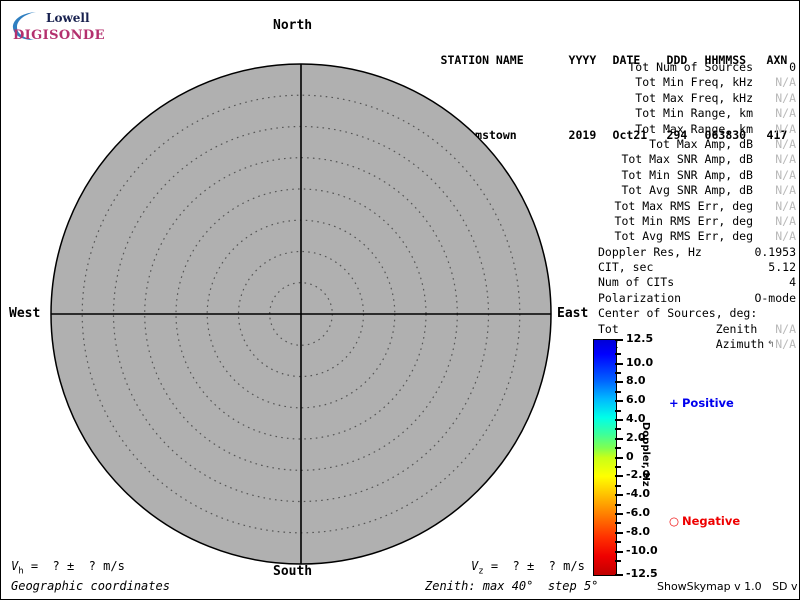  Describe the element at coordinates (775, 251) in the screenshot. I see `stat-value: 0.1953` at that location.